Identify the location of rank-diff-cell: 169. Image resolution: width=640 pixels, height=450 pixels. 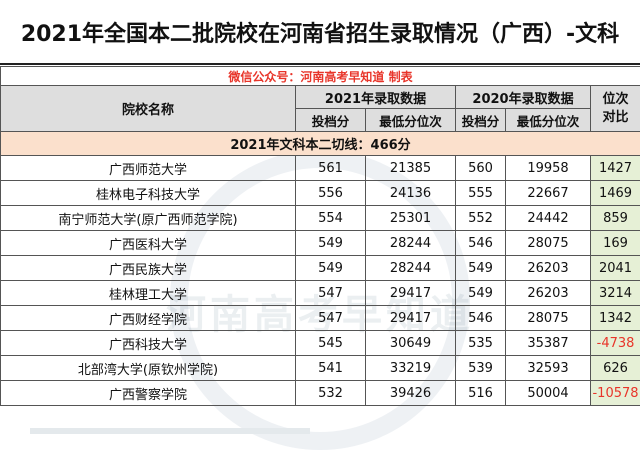
(615, 243).